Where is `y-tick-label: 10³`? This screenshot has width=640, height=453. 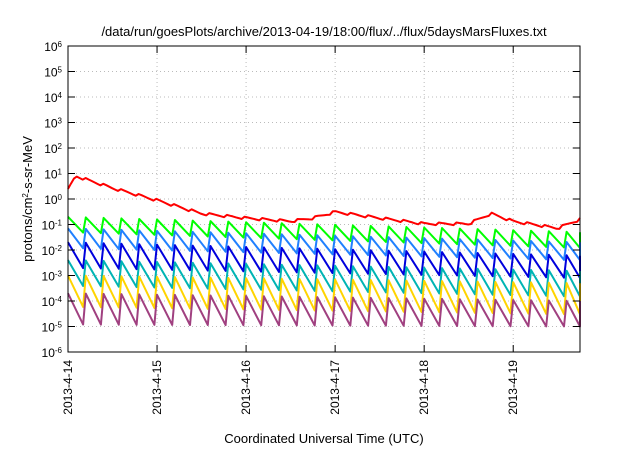
y-tick-label: 10³ is located at coordinates (53, 123).